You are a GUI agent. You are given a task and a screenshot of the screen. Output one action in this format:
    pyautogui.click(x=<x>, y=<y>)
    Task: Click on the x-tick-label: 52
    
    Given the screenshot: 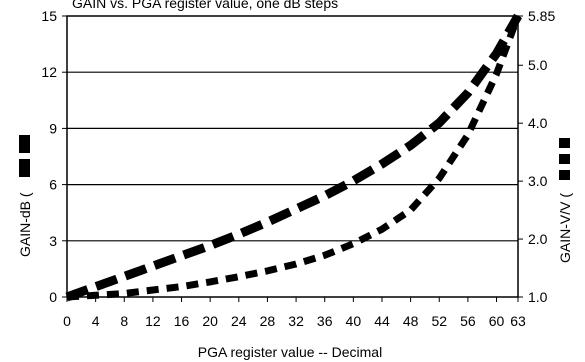 What is the action you would take?
    pyautogui.click(x=439, y=321)
    